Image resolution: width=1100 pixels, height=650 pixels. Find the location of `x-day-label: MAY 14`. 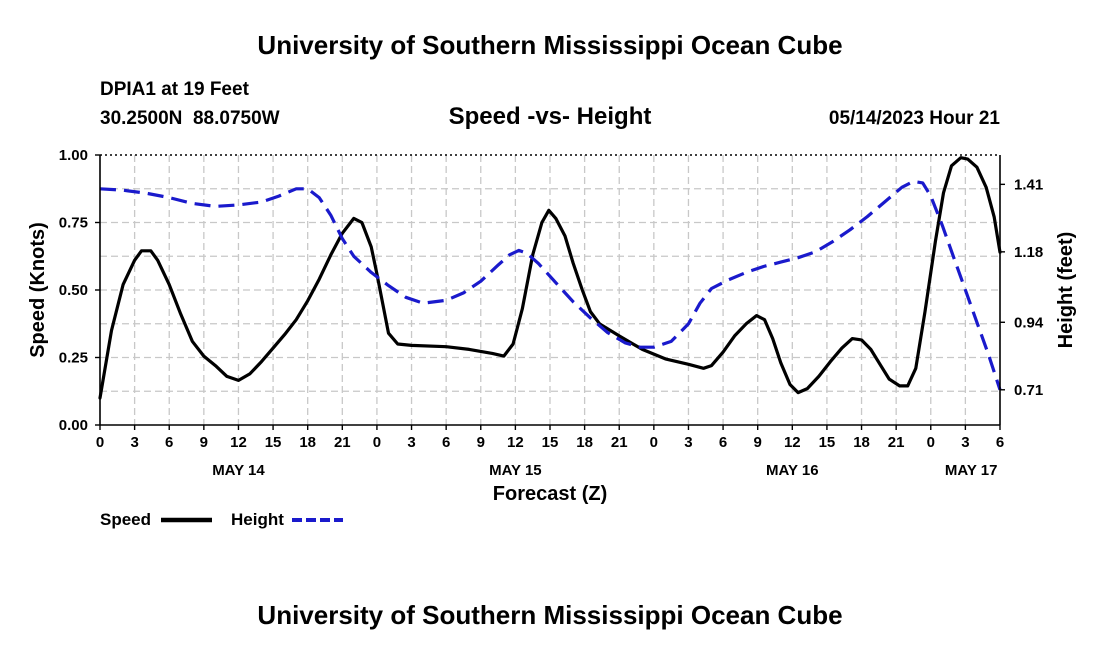

x-day-label: MAY 14 is located at coordinates (238, 470).